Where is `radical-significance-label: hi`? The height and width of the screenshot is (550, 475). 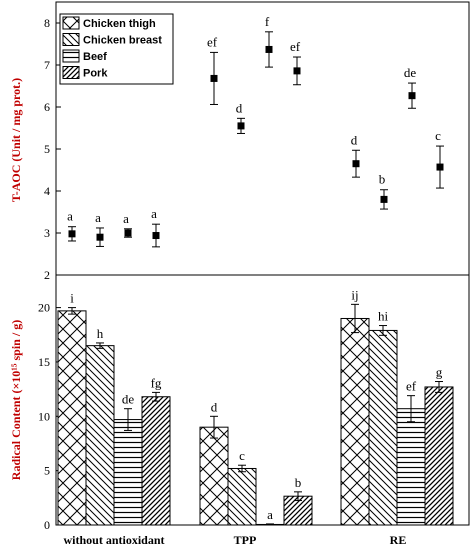 radical-significance-label: hi is located at coordinates (383, 316).